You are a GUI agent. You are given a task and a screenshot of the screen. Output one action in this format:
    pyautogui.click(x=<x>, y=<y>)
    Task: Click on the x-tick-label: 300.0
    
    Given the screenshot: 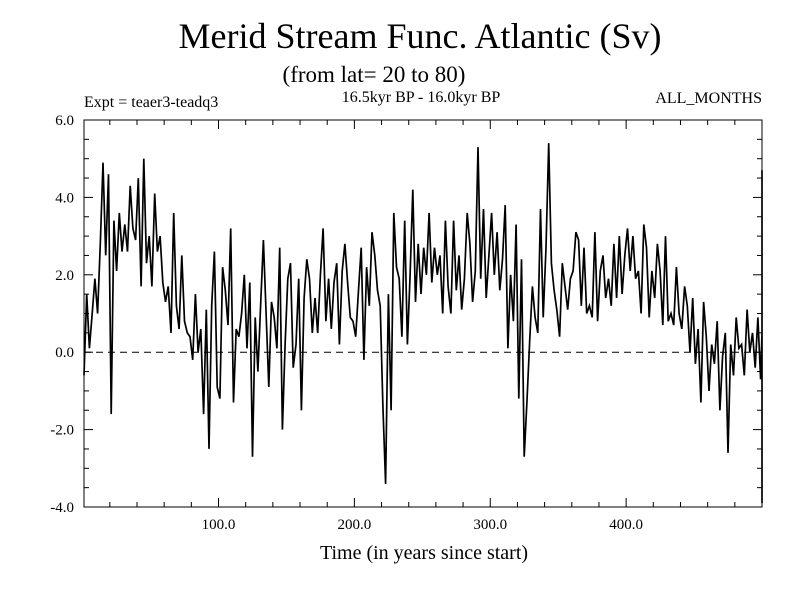 What is the action you would take?
    pyautogui.click(x=490, y=525)
    